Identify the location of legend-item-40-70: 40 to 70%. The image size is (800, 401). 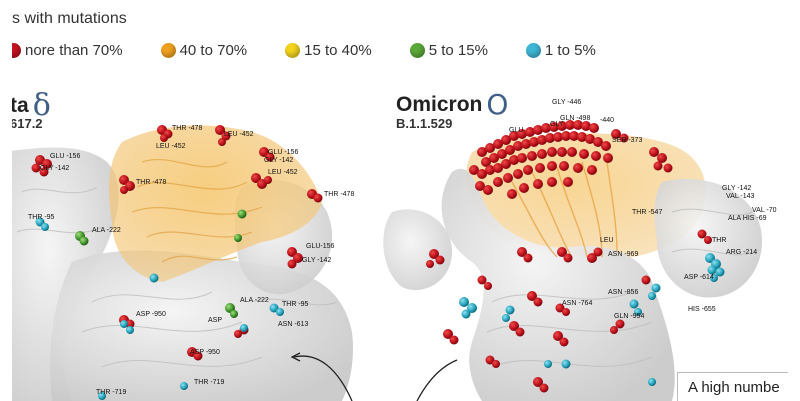
(204, 50).